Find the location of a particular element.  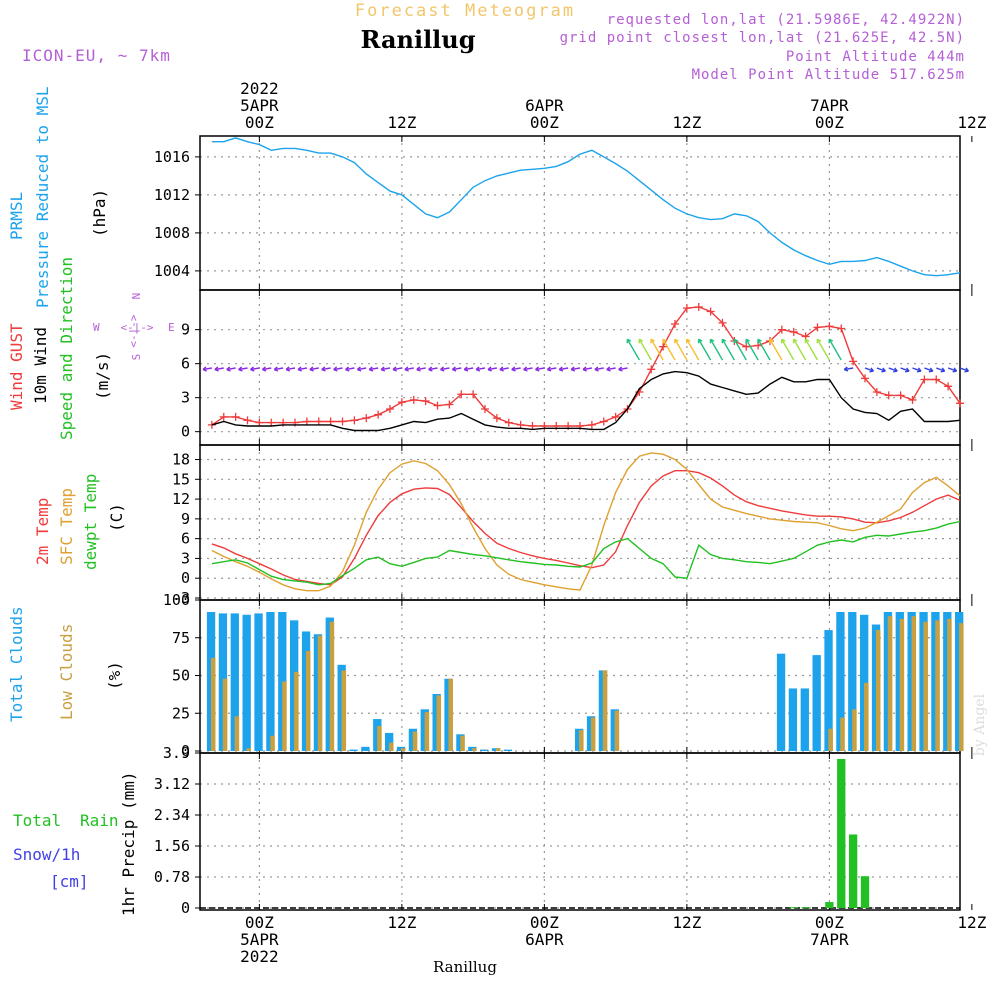

temp-2m-line is located at coordinates (586, 528).